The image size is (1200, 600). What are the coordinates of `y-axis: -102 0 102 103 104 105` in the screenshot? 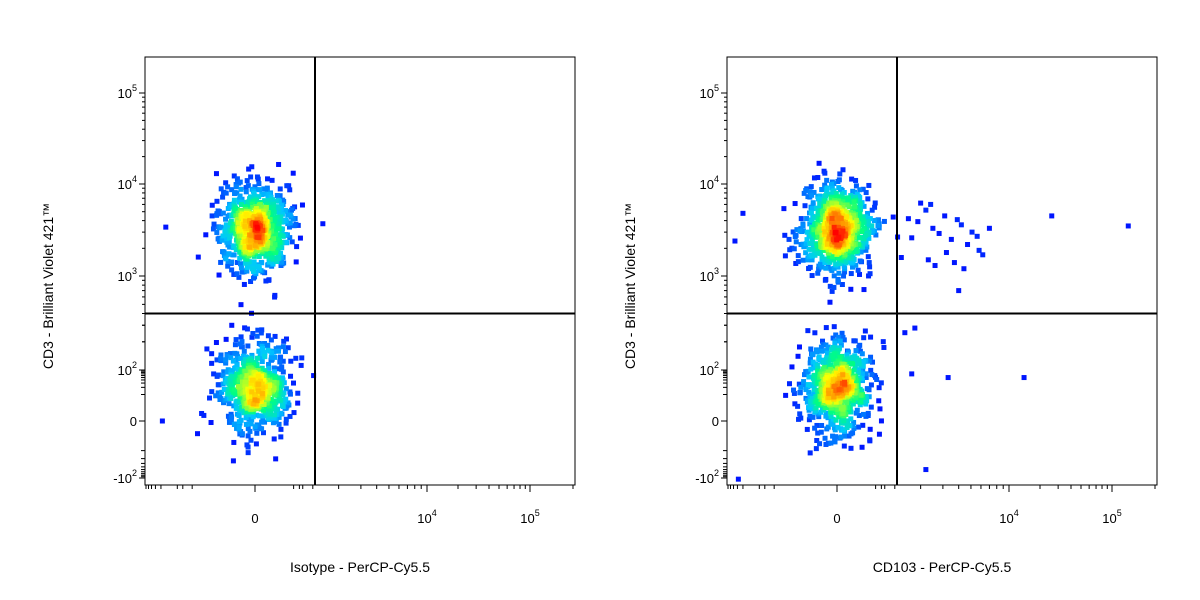 It's located at (711, 284).